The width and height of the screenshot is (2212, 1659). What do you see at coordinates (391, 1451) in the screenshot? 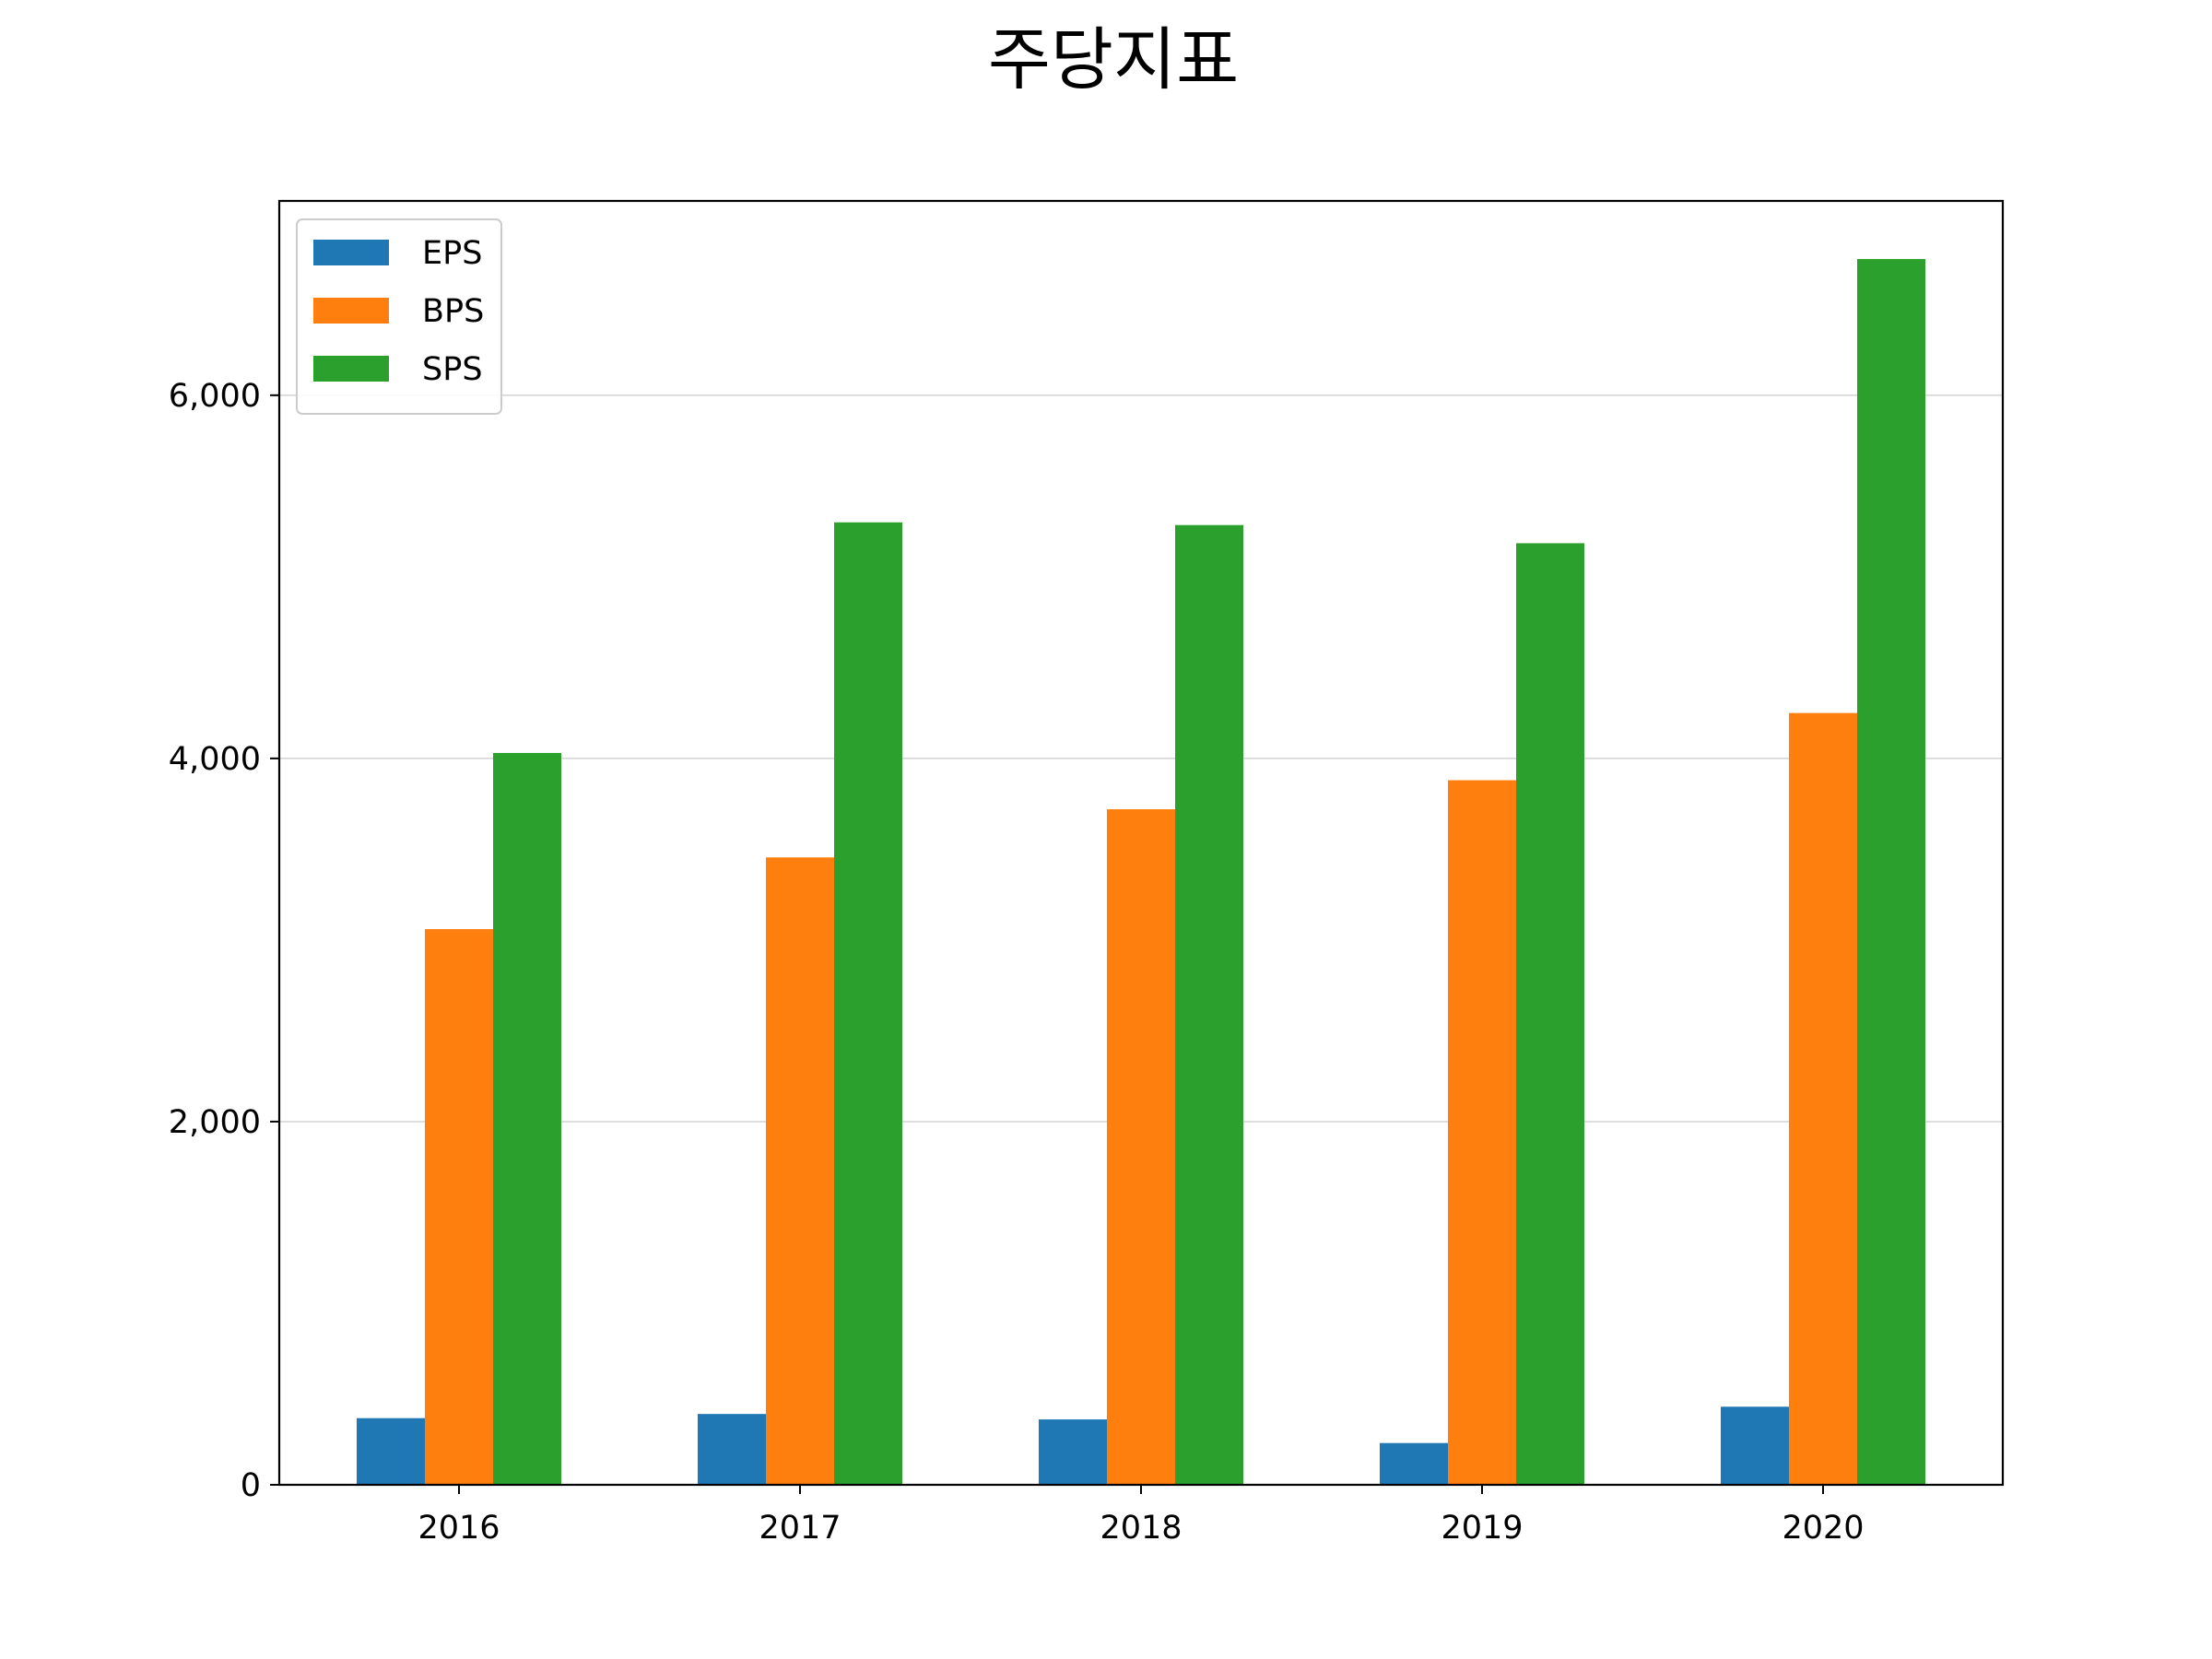
I see `bar-eps-2016` at bounding box center [391, 1451].